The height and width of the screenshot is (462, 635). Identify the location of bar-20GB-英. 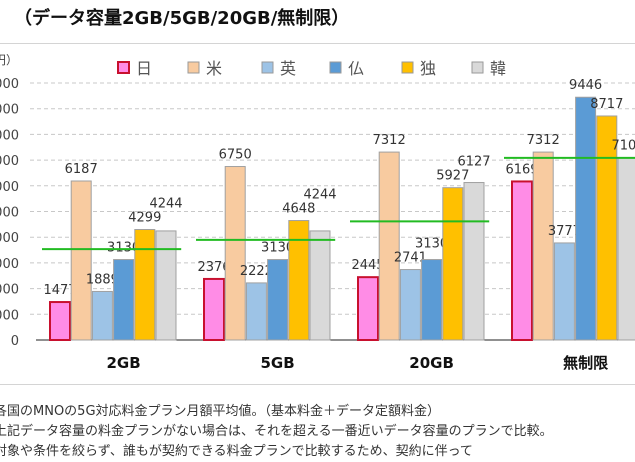
(410, 305).